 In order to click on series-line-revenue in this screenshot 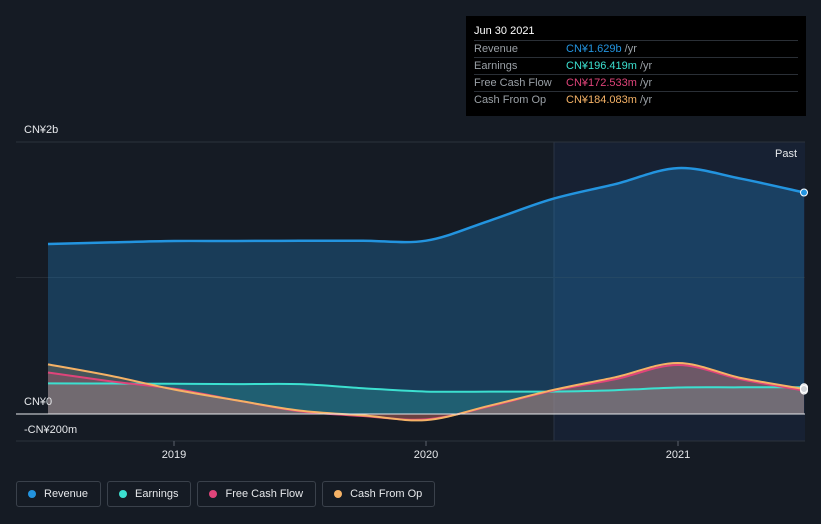, I will do `click(426, 206)`.